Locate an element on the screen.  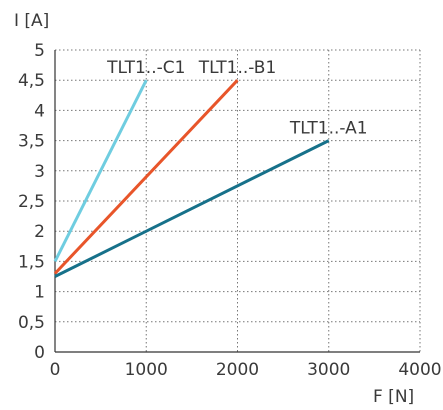
x-tick-label: 0 is located at coordinates (55, 370).